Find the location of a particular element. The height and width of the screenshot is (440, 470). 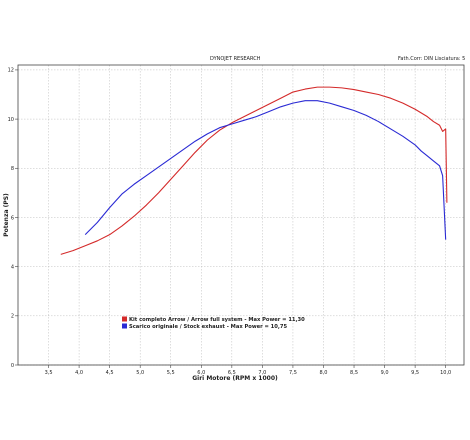

y-tick-label: 0 is located at coordinates (12, 366).